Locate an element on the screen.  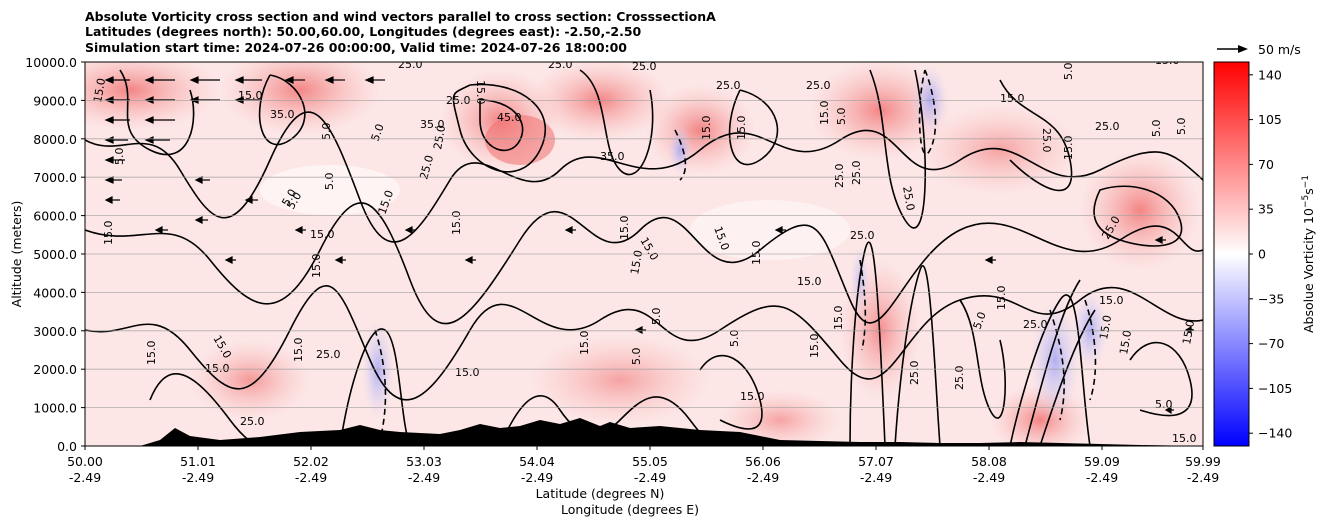
x-tick-lat: 59.09 is located at coordinates (1102, 461).